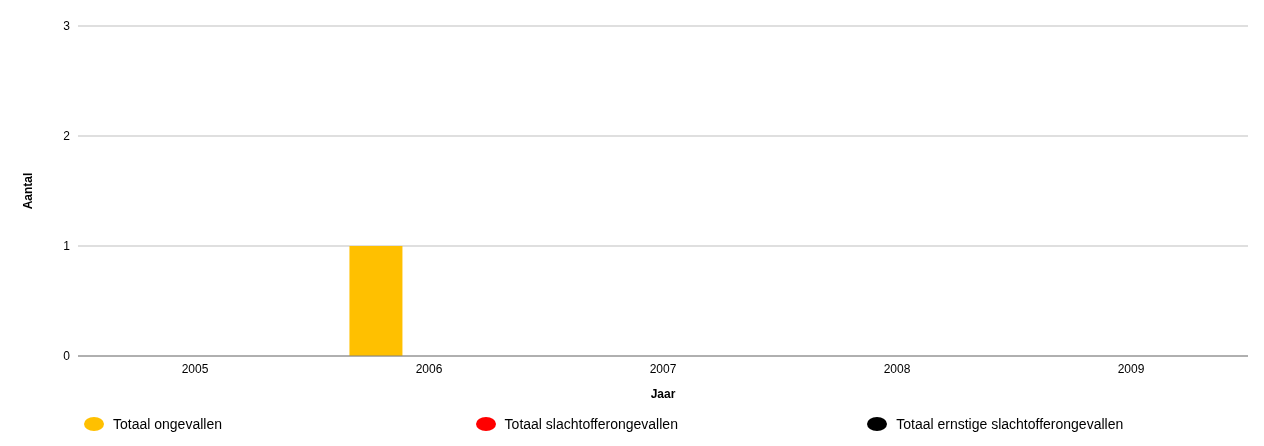 The height and width of the screenshot is (446, 1264). Describe the element at coordinates (67, 246) in the screenshot. I see `y-tick-label: 1` at that location.